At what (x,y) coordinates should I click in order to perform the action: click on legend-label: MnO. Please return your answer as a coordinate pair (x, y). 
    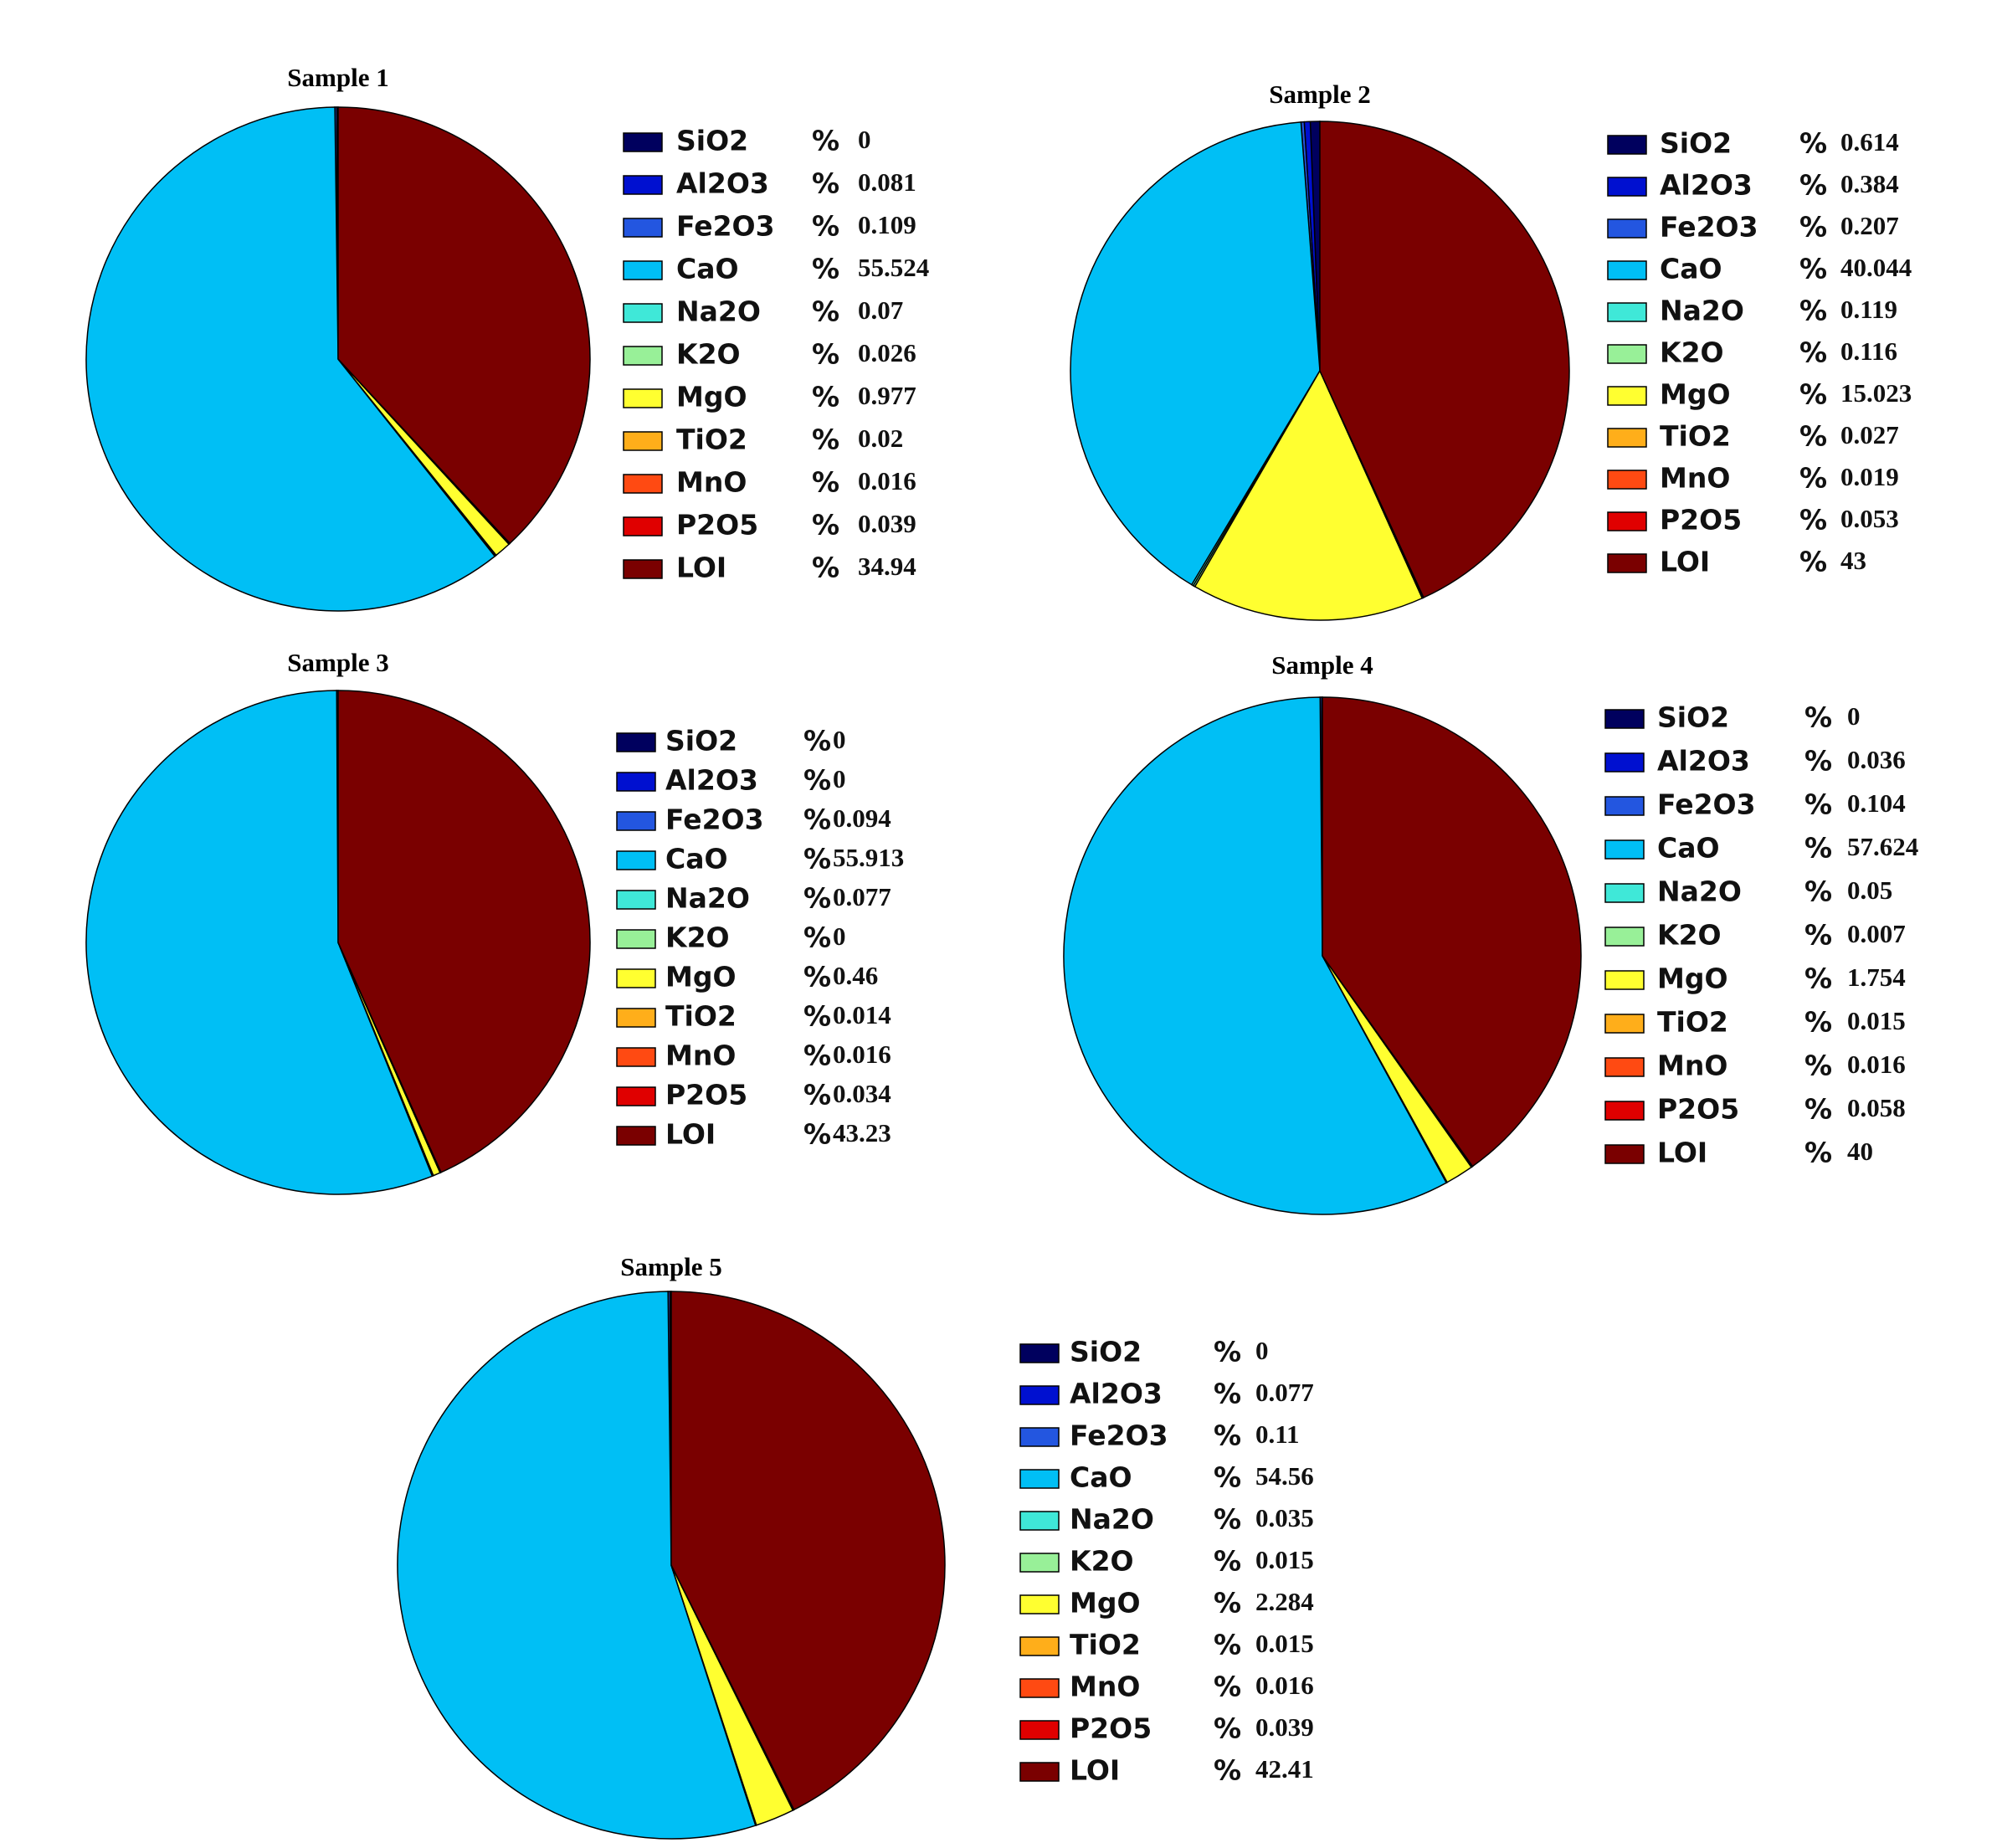
    Looking at the image, I should click on (711, 483).